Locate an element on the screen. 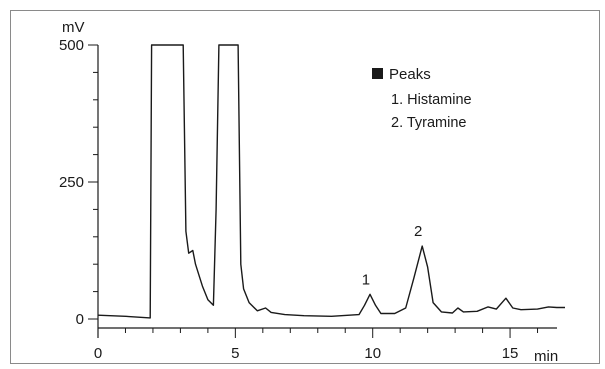 The width and height of the screenshot is (605, 369). x-tick-label: 0 is located at coordinates (98, 353).